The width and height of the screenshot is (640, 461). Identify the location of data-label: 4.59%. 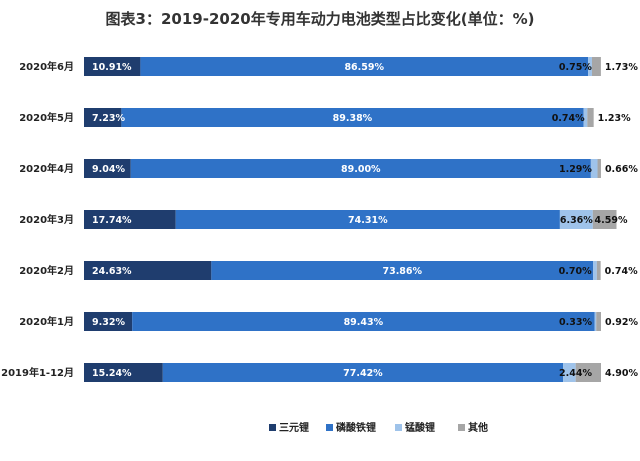
(611, 220).